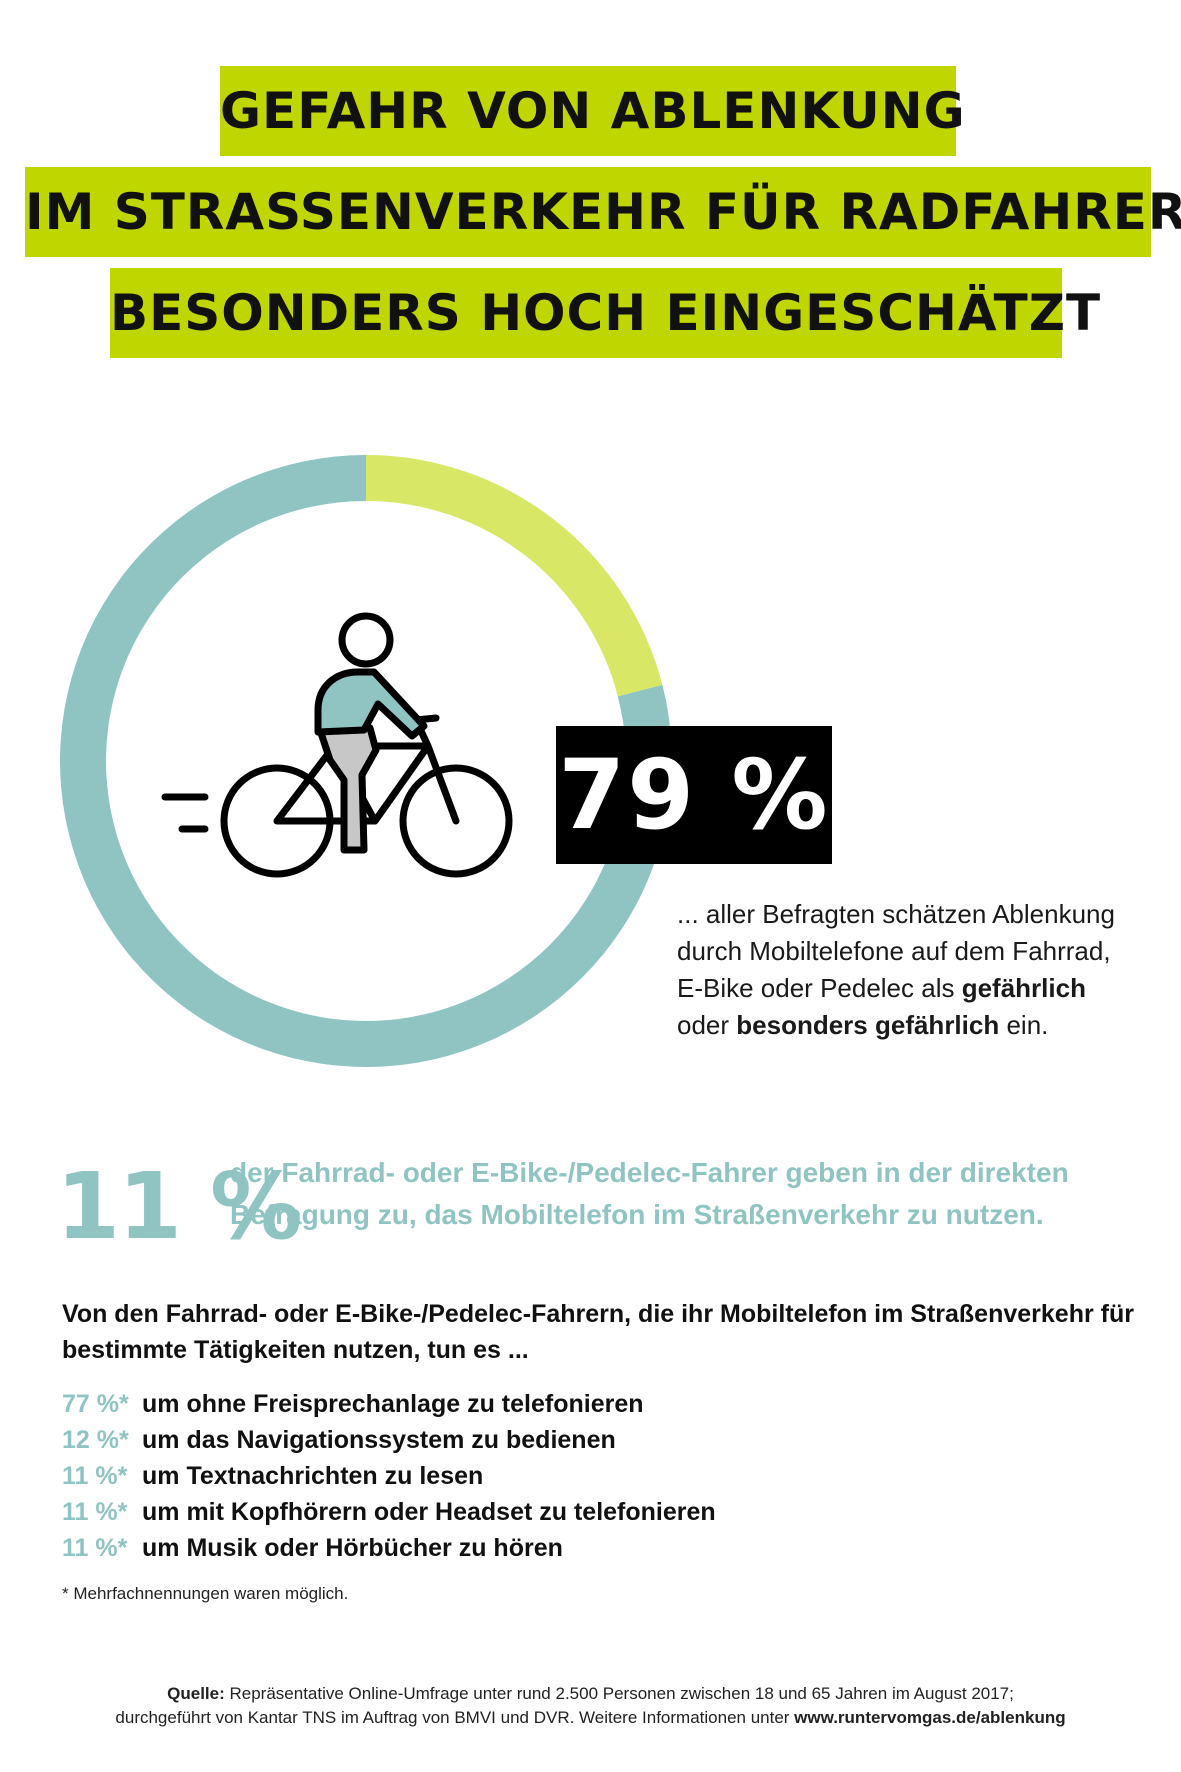 The image size is (1181, 1772). What do you see at coordinates (348, 789) in the screenshot?
I see `rider-leg` at bounding box center [348, 789].